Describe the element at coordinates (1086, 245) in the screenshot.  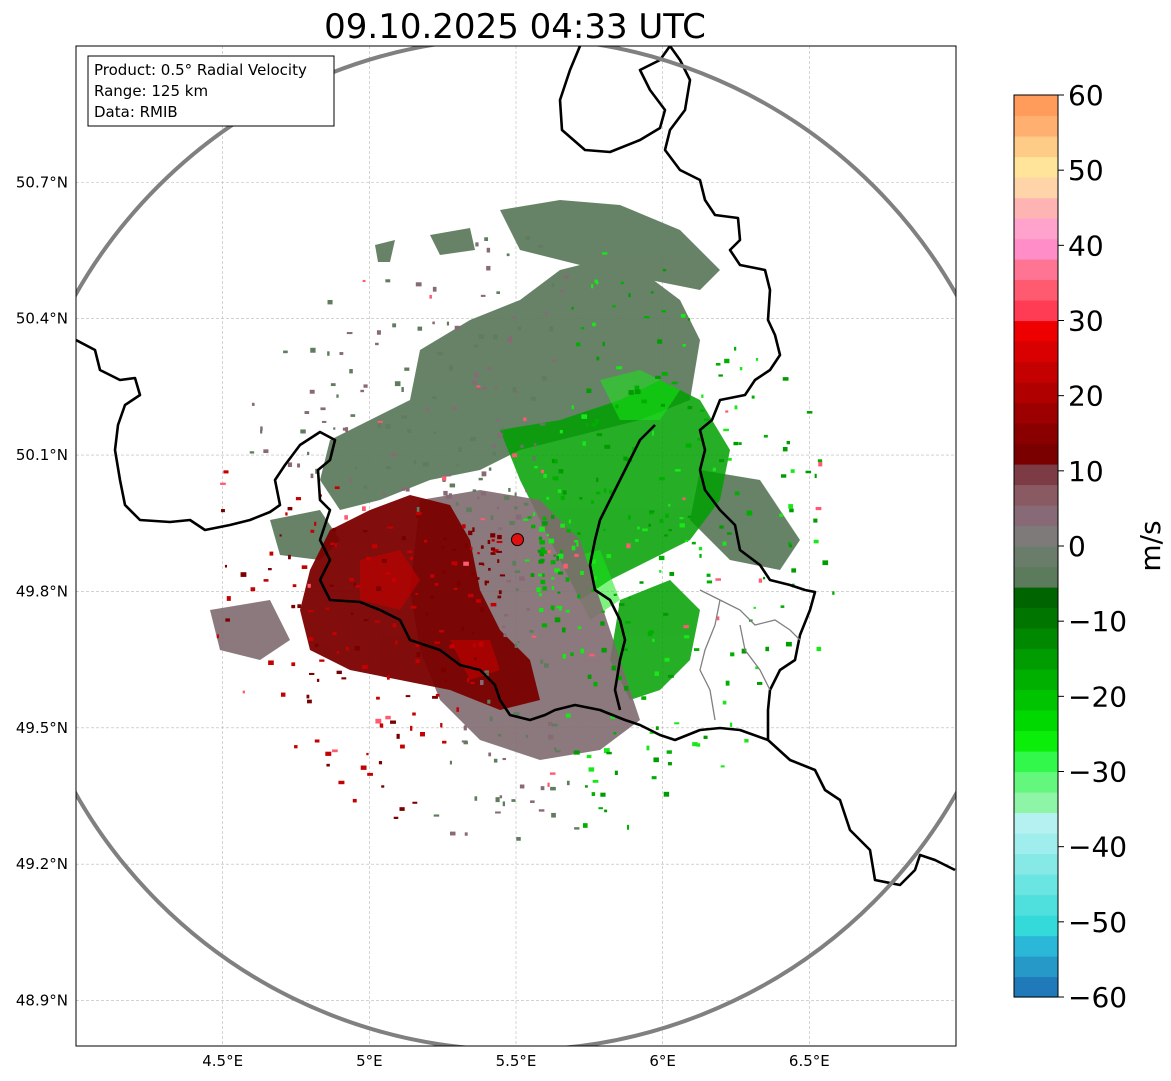
I see `colorbar-tick-label: 40` at that location.